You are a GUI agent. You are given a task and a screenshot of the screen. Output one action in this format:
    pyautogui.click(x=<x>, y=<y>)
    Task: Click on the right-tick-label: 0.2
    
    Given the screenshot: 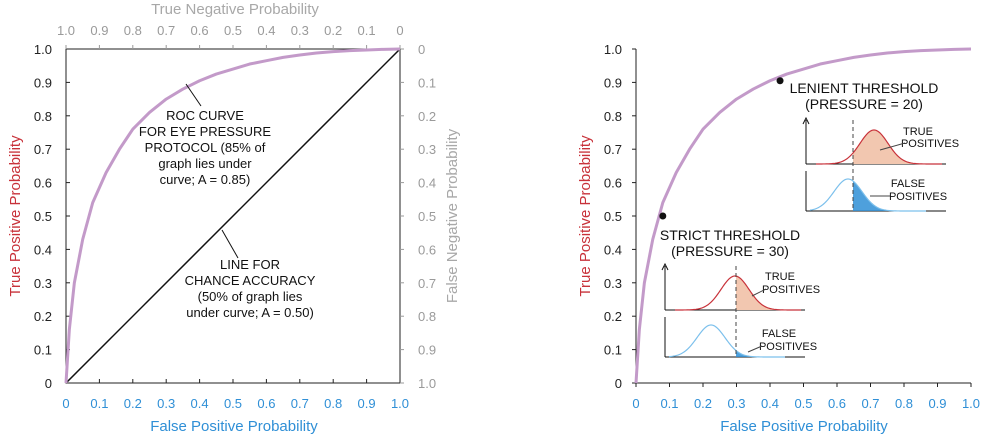 What is the action you would take?
    pyautogui.click(x=427, y=116)
    